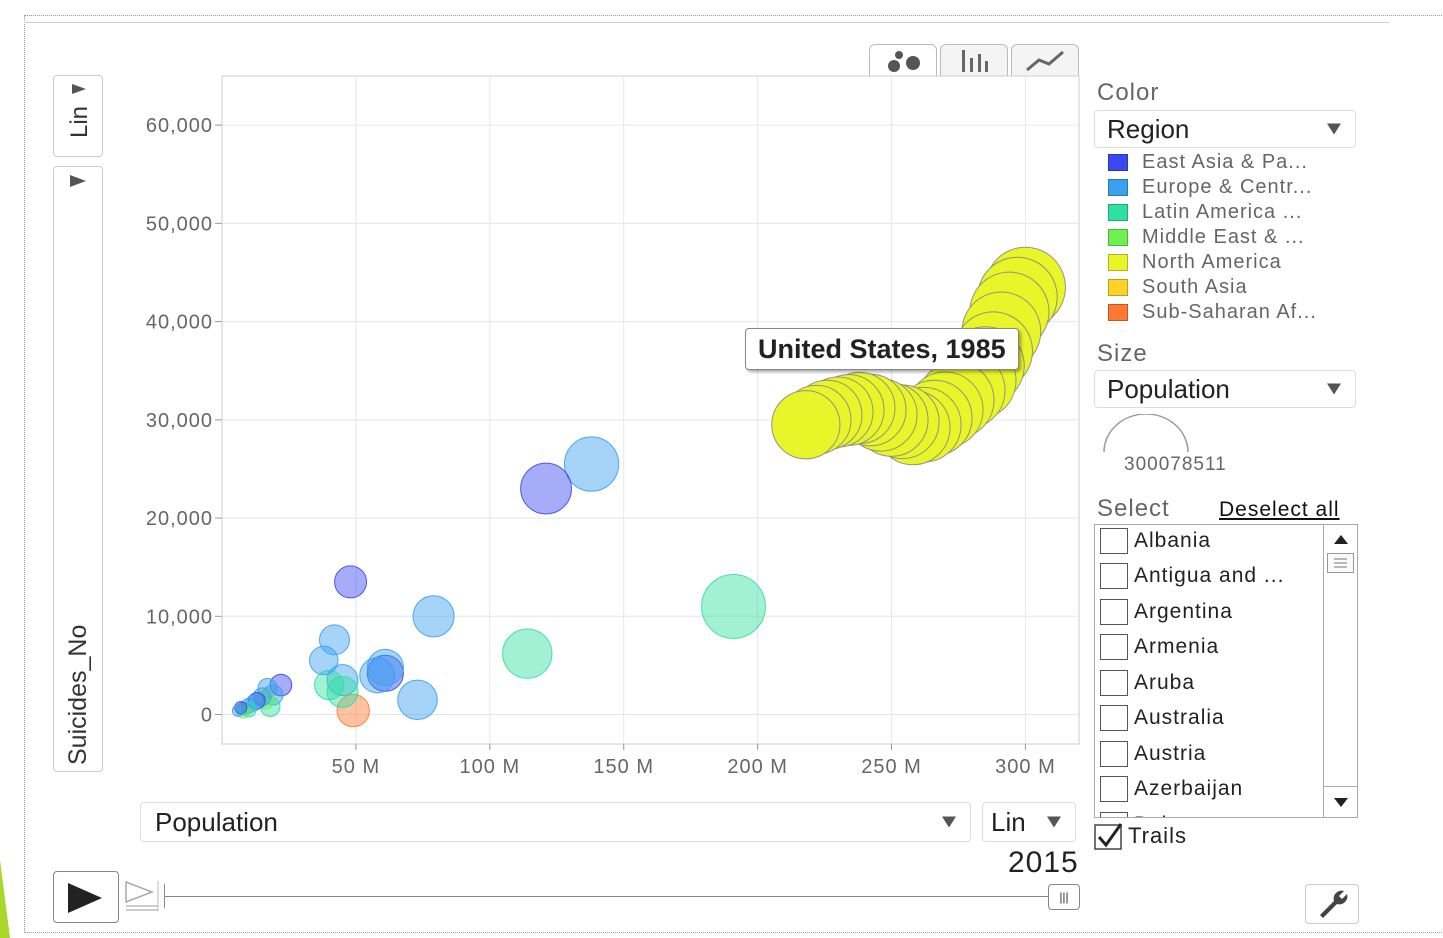  Describe the element at coordinates (1029, 822) in the screenshot. I see `x-scale-selector: Lin` at that location.